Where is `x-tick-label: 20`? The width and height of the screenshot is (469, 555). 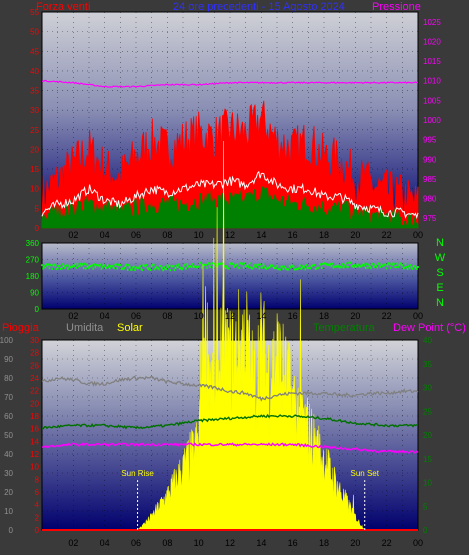 x-tick-label: 20 is located at coordinates (355, 316).